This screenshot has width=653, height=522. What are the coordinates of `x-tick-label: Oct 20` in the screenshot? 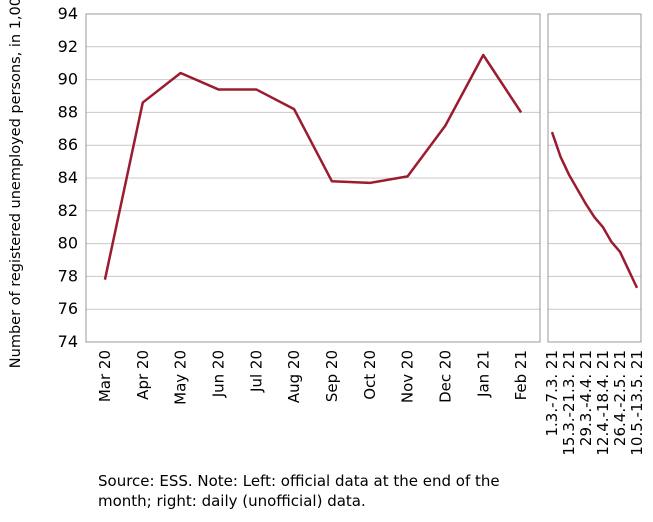 It's located at (370, 375).